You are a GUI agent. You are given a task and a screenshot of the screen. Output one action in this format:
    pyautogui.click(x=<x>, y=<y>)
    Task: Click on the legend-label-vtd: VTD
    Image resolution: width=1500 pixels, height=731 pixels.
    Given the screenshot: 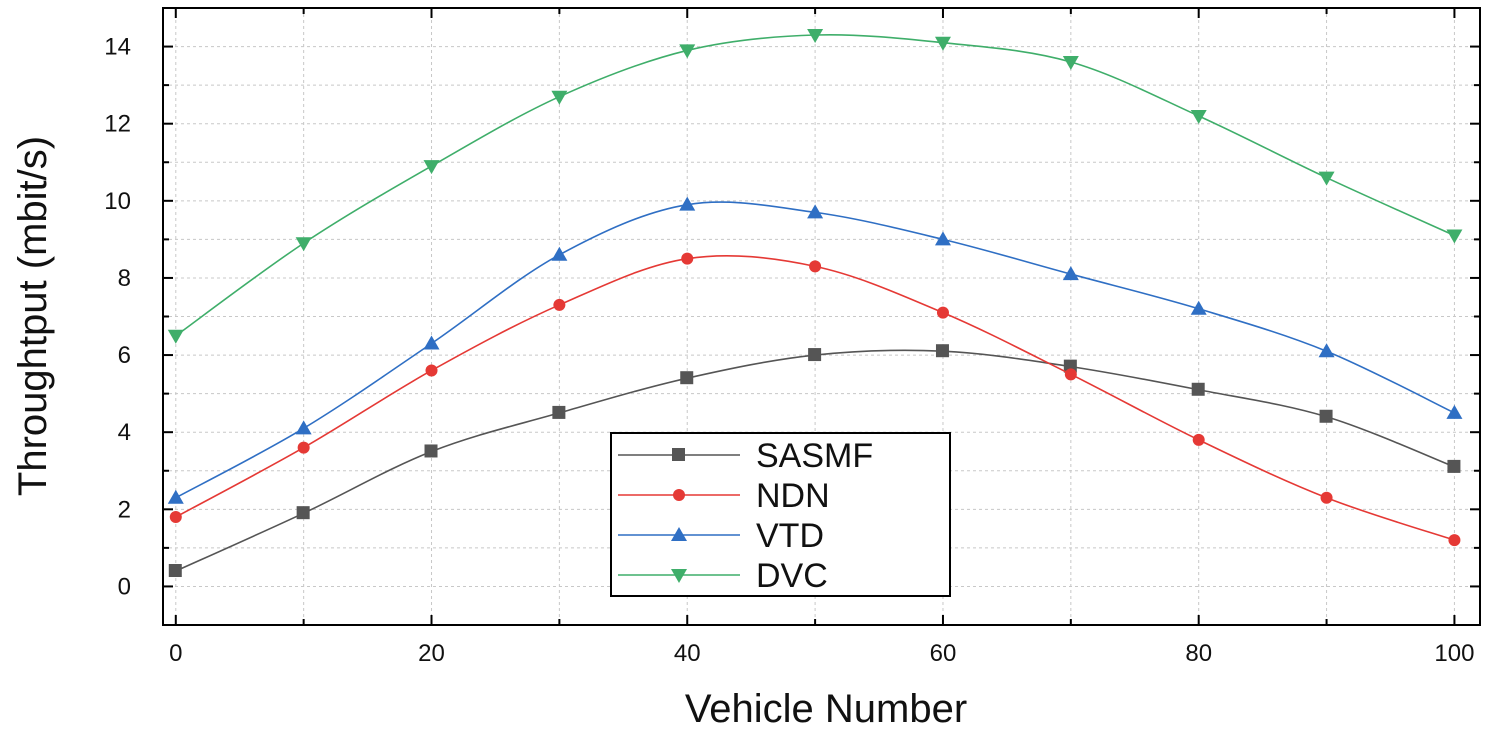 What is the action you would take?
    pyautogui.click(x=790, y=536)
    